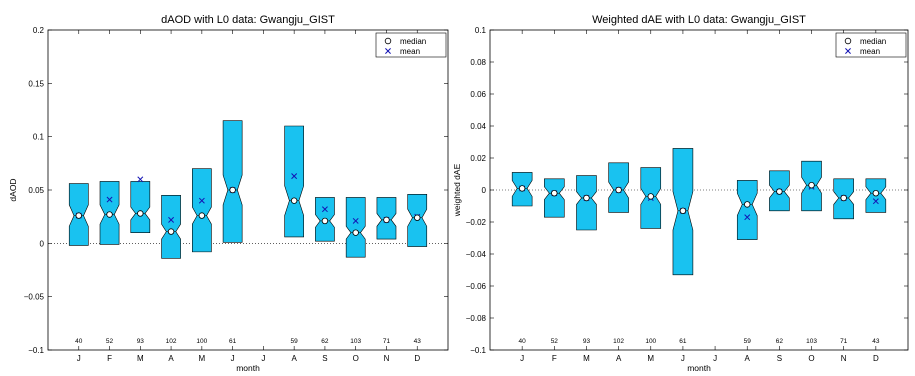 The width and height of the screenshot is (915, 376). I want to click on legend-box, so click(871, 45).